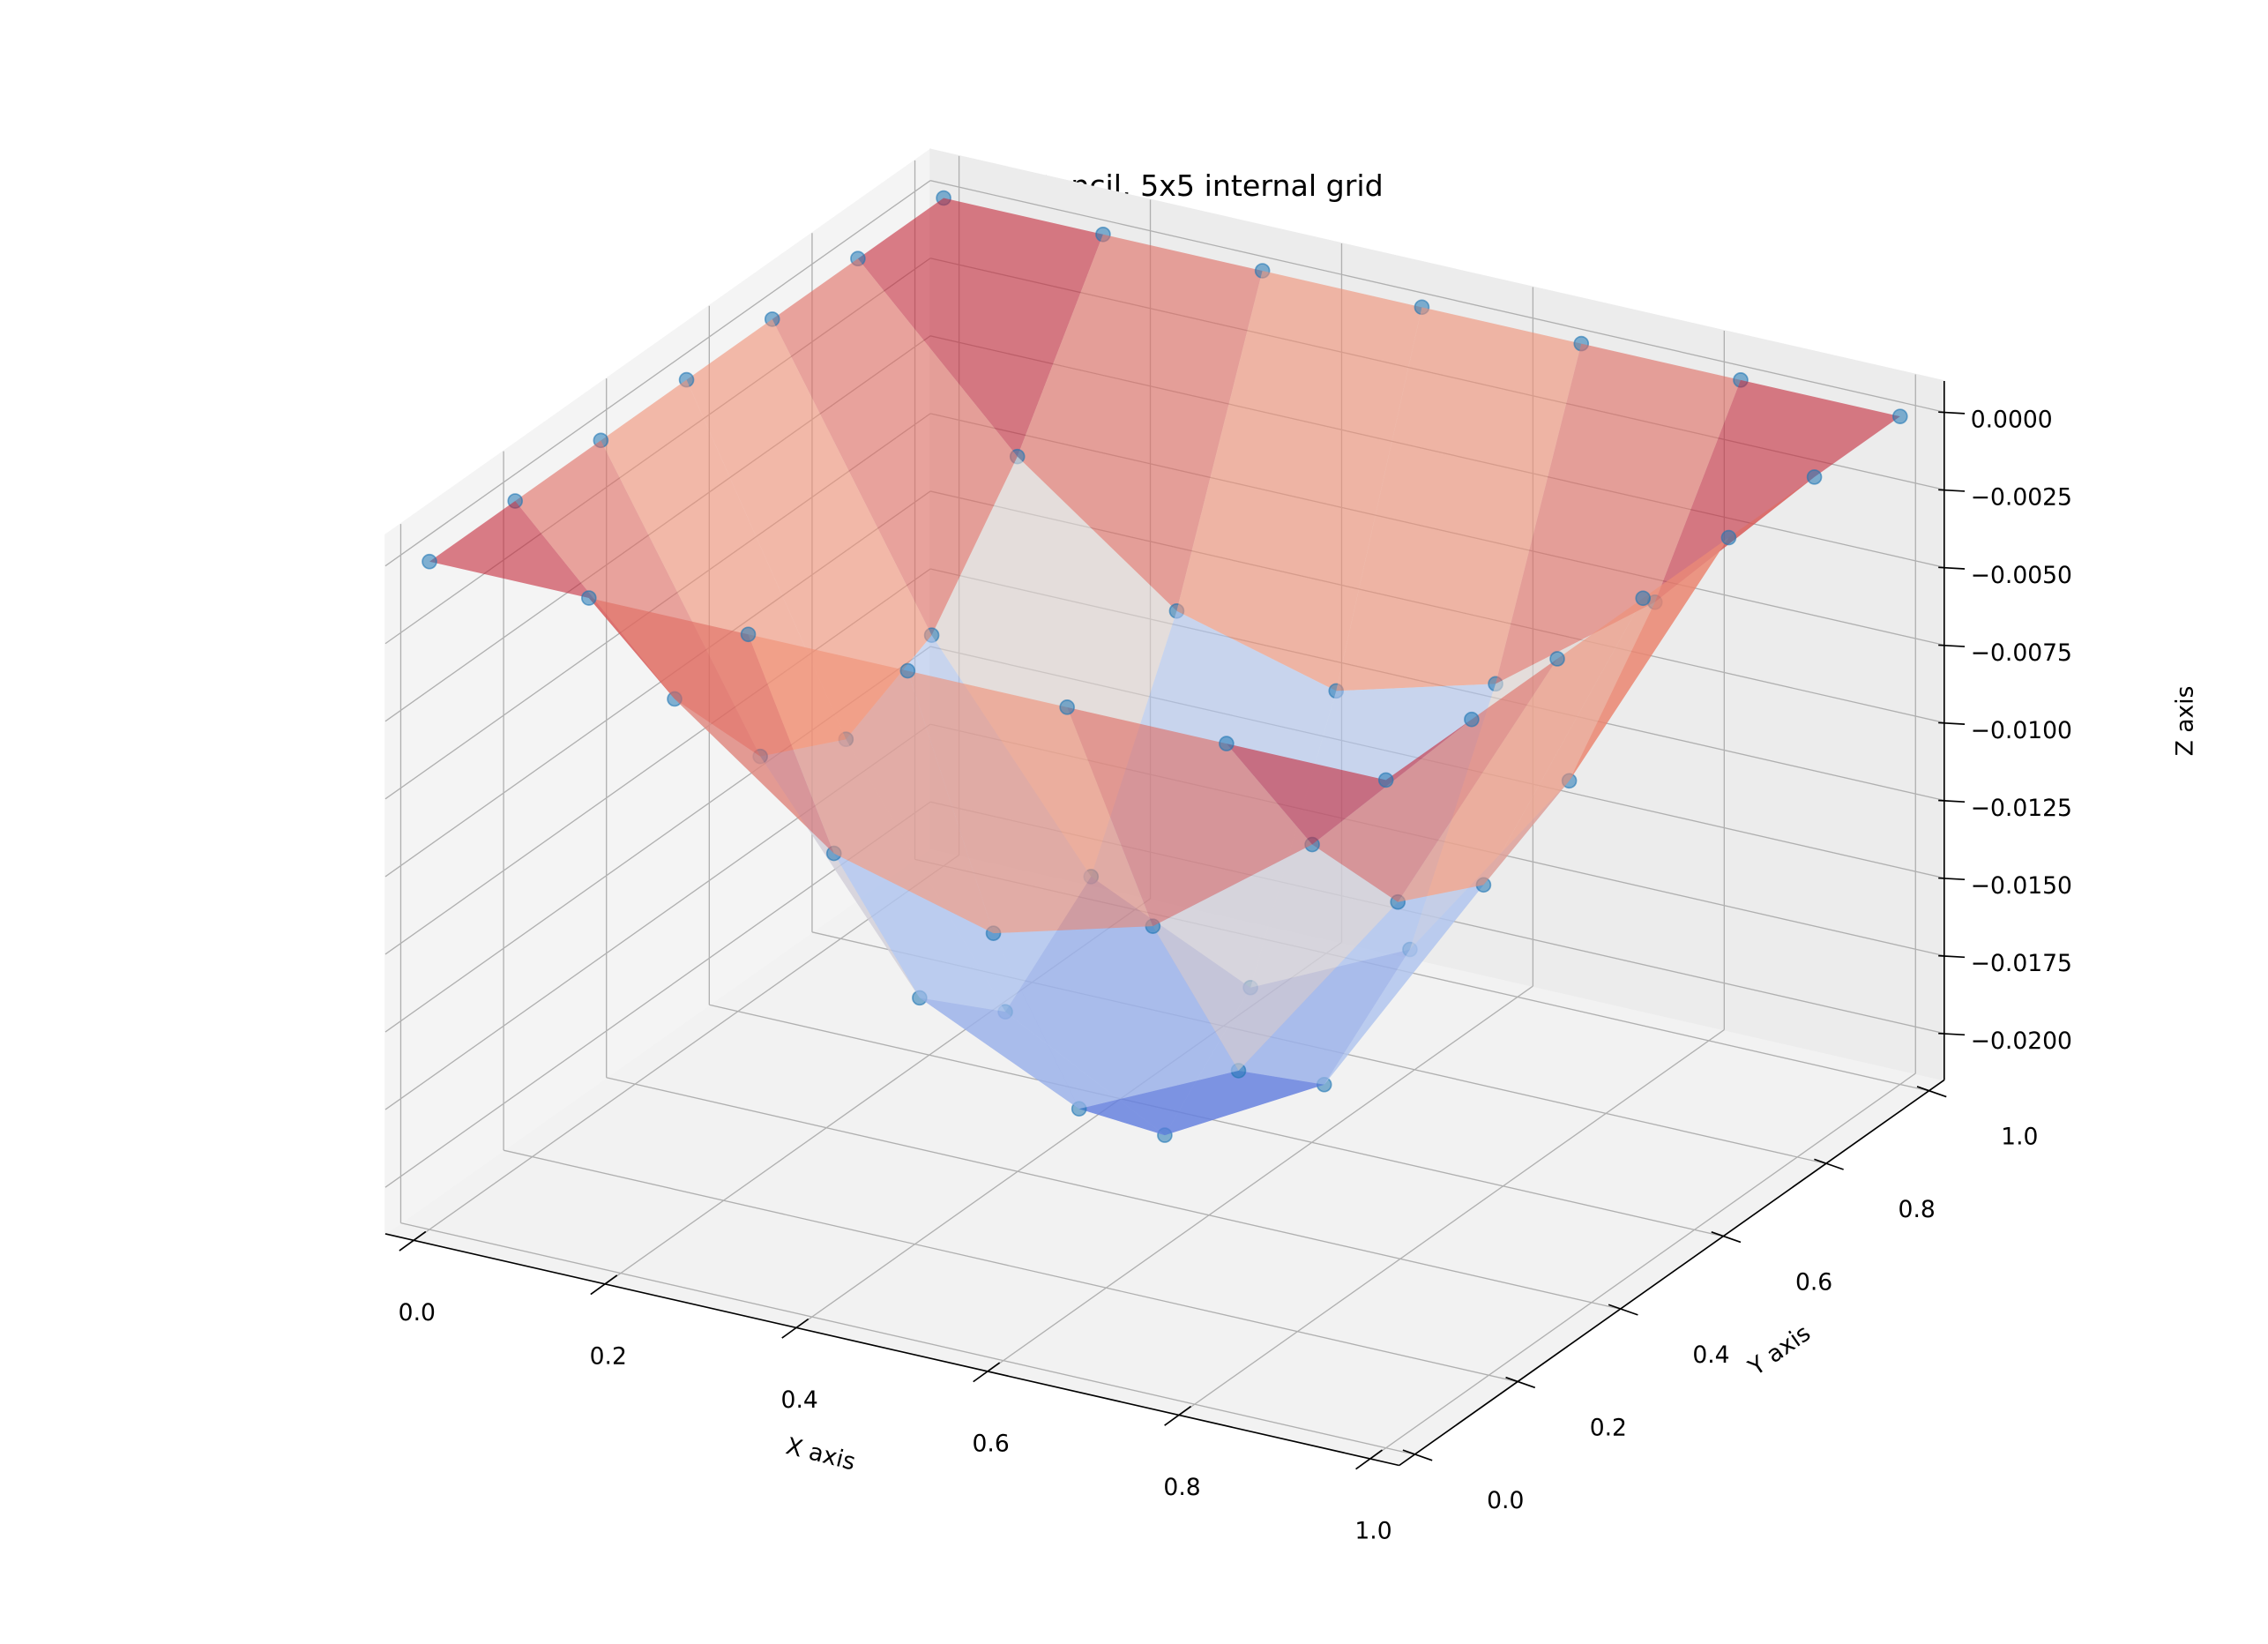  Describe the element at coordinates (1917, 1209) in the screenshot. I see `y-tick-label: 0.8` at that location.